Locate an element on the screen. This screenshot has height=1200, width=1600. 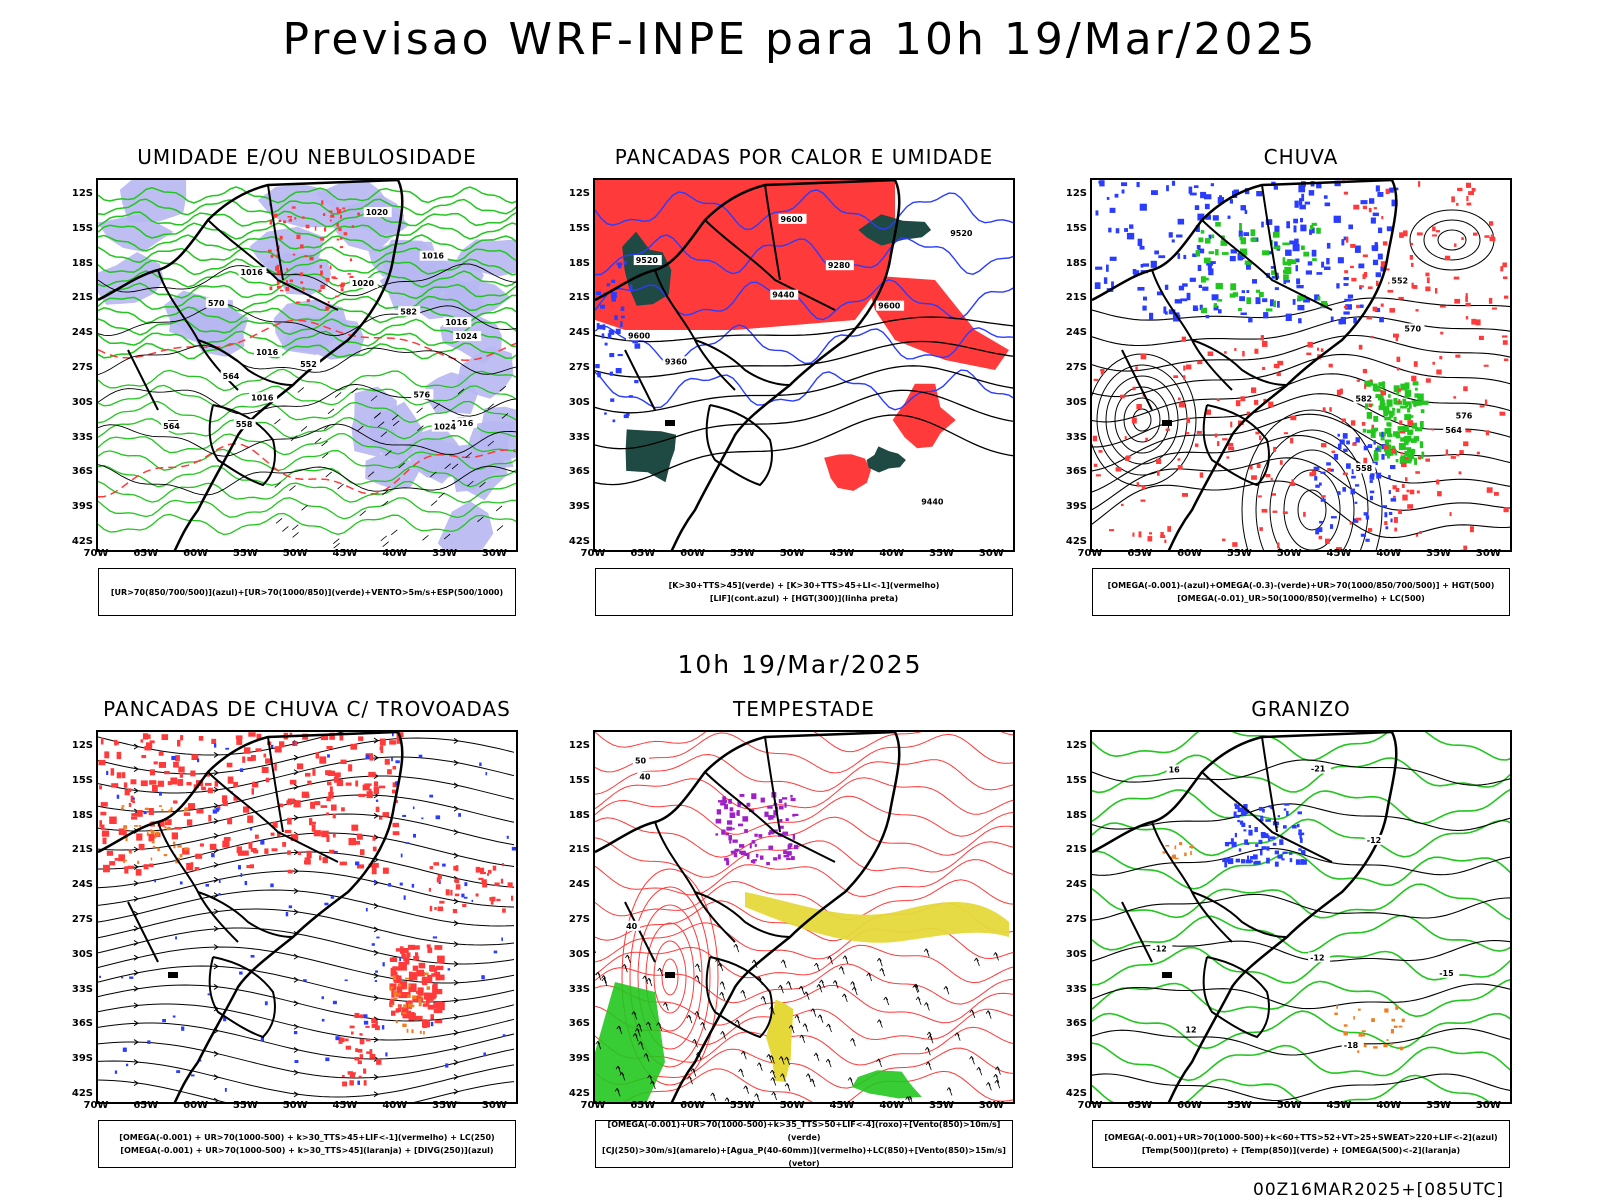
lat-tick-label: 42S is located at coordinates (1076, 1093).